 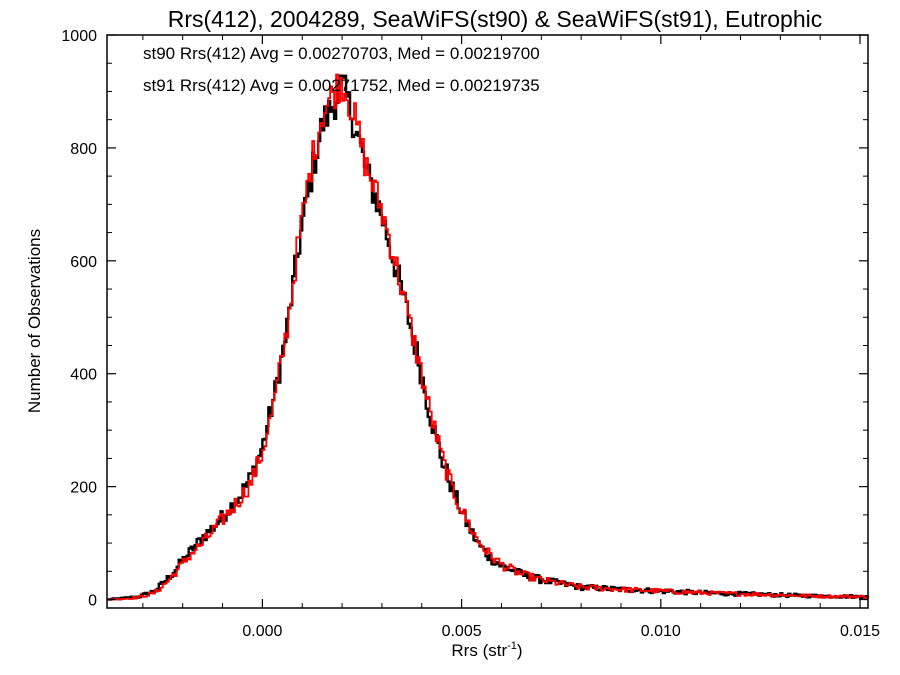 What do you see at coordinates (462, 631) in the screenshot?
I see `x-tick-label: 0.005` at bounding box center [462, 631].